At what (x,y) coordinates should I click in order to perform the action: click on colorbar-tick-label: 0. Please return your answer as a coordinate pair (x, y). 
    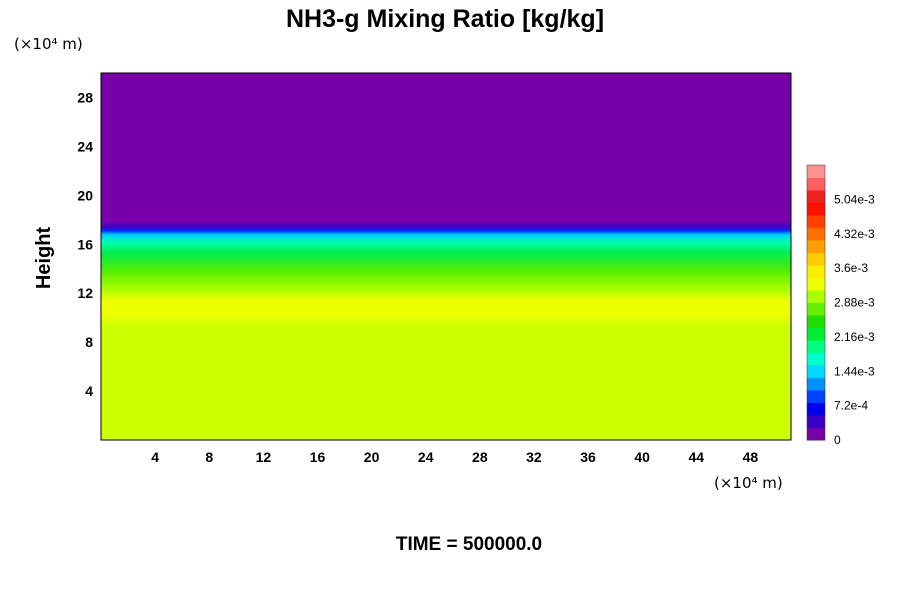
    Looking at the image, I should click on (837, 440).